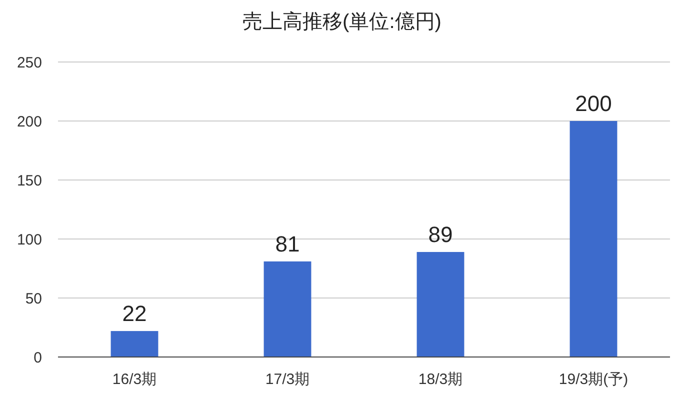 The height and width of the screenshot is (401, 684). I want to click on y-tick-label: 200, so click(29, 121).